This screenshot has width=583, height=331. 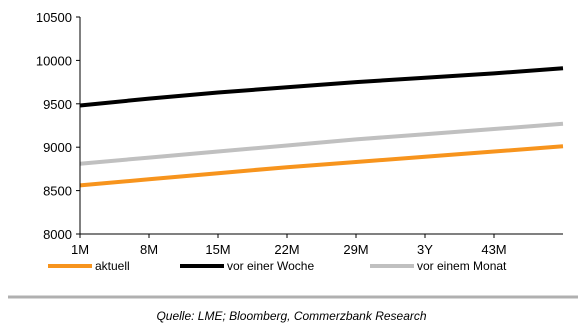 I want to click on legend-label-3: vor einem Monat, so click(x=462, y=266).